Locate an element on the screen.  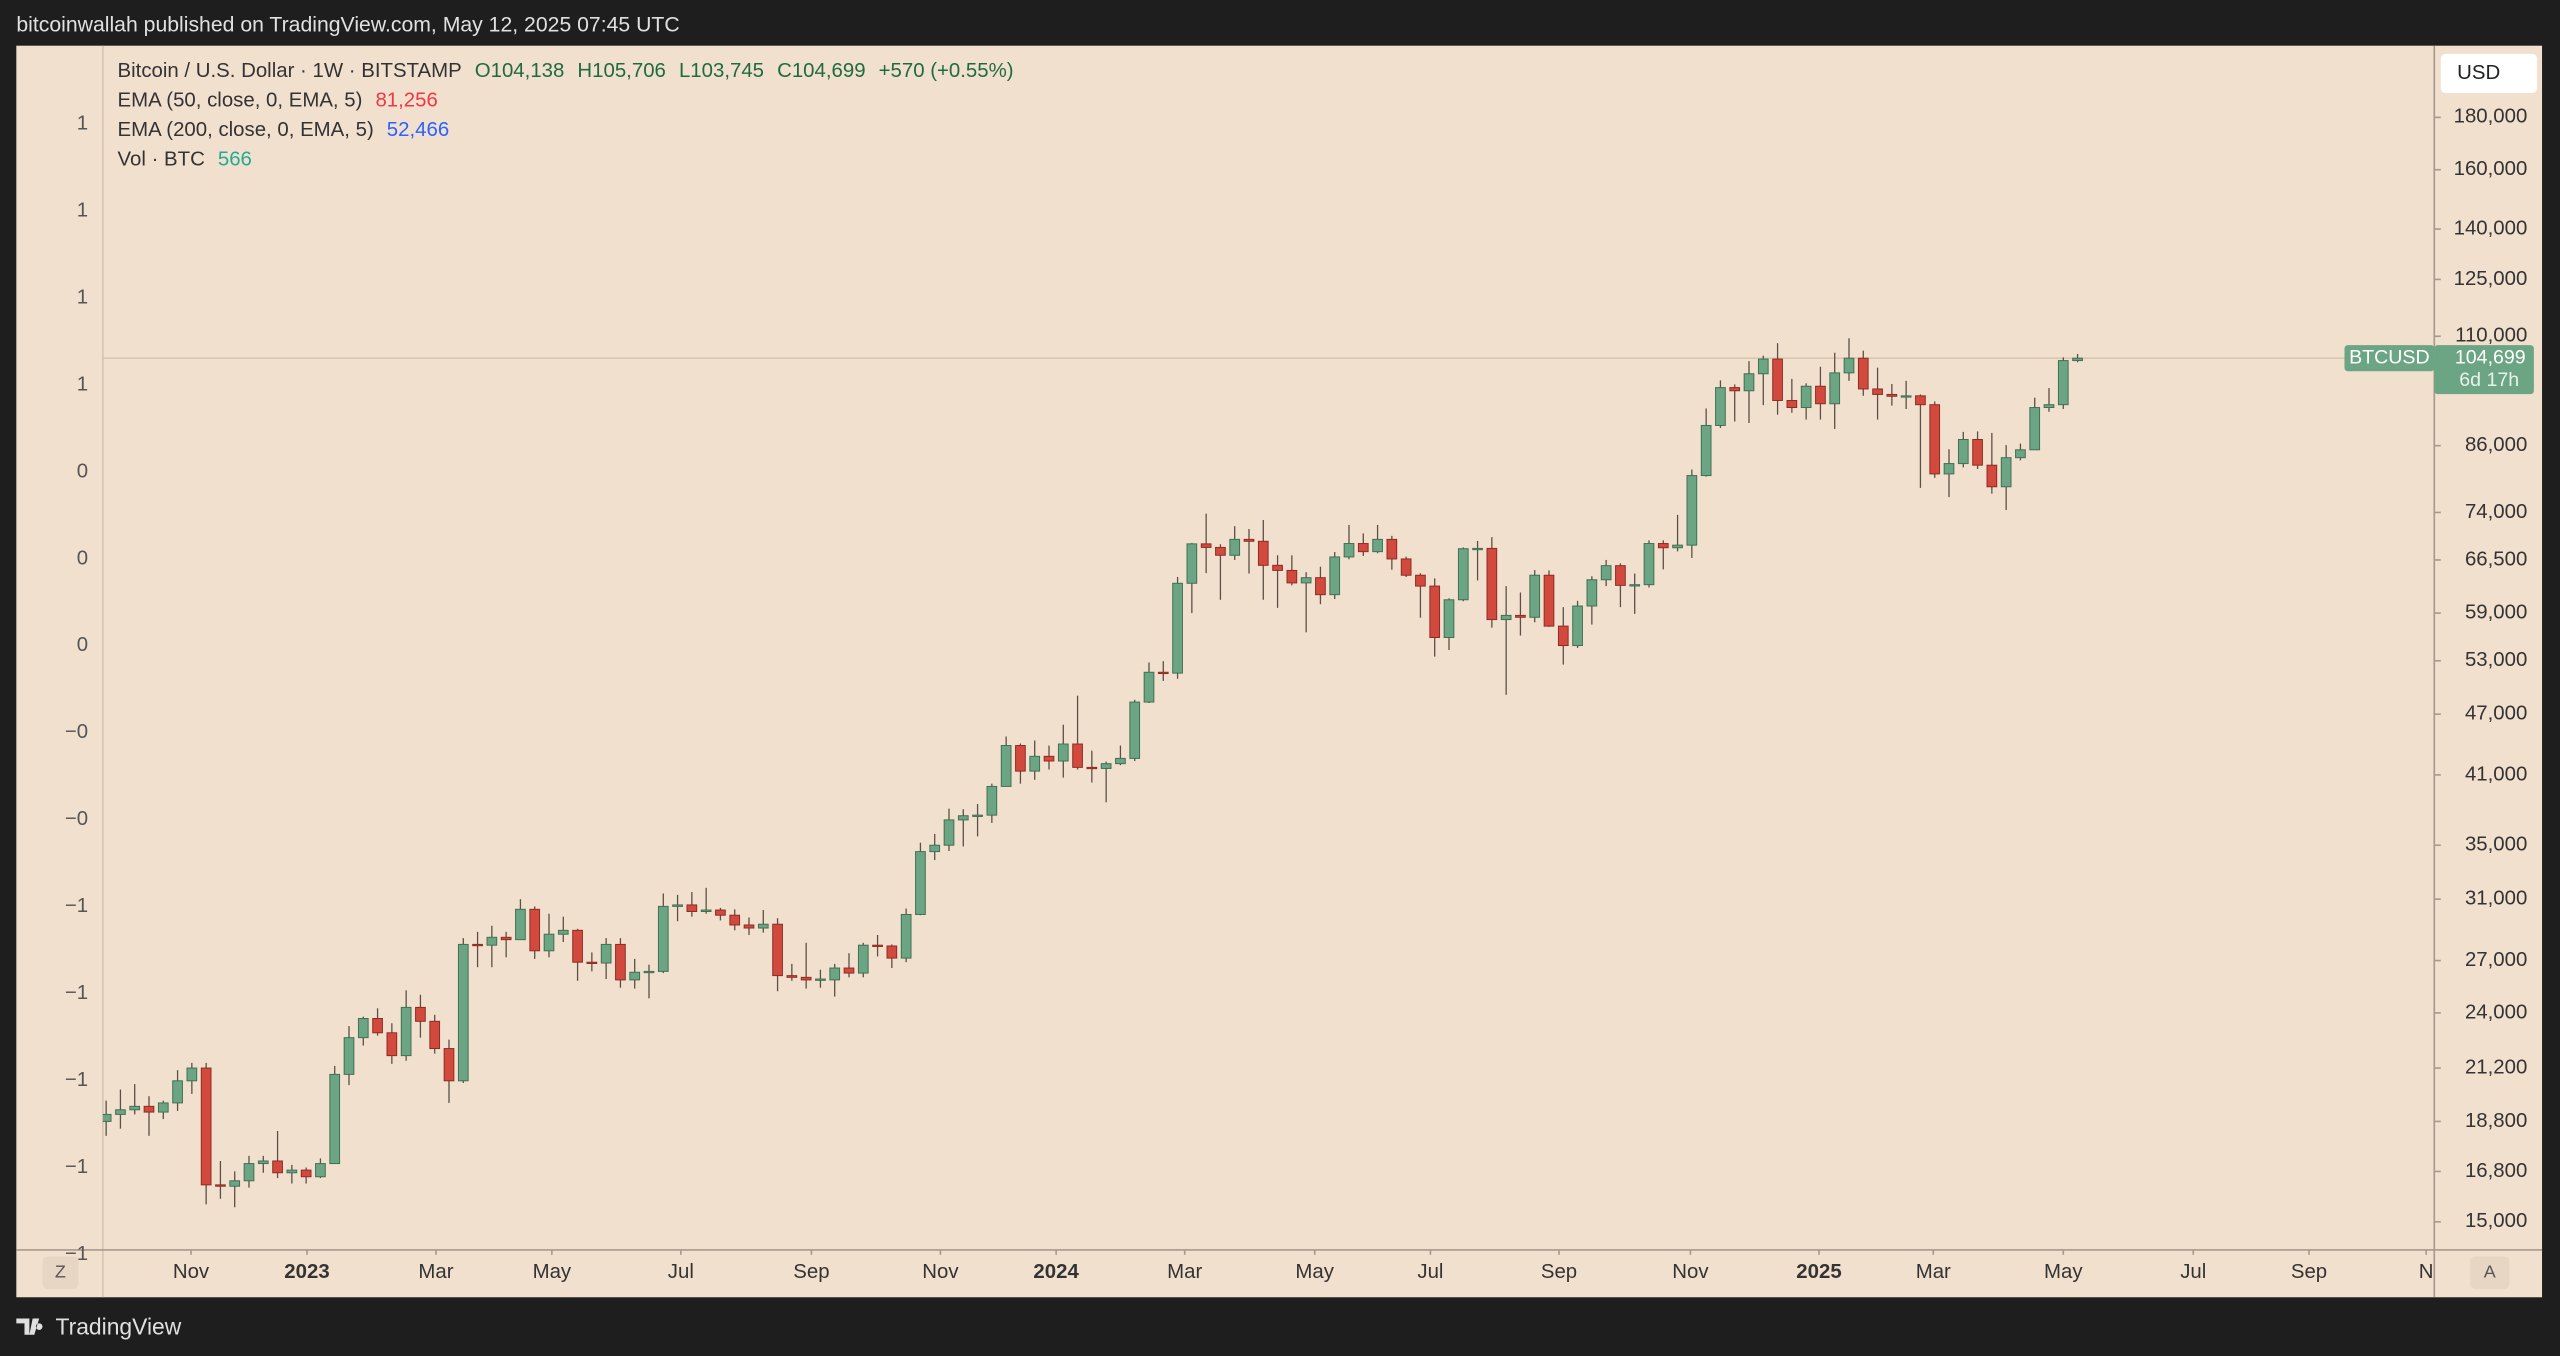
y-tick-label: 59,000 is located at coordinates (2496, 613).